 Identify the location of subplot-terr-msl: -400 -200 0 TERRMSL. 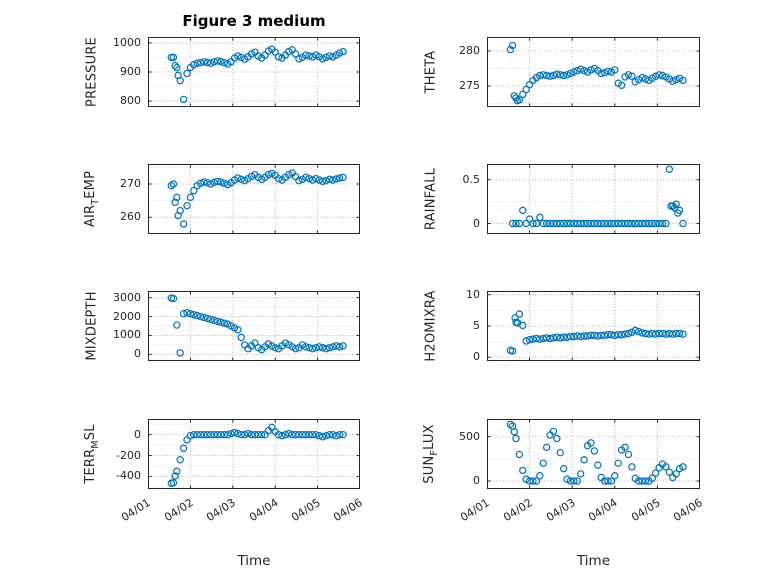
(221, 454).